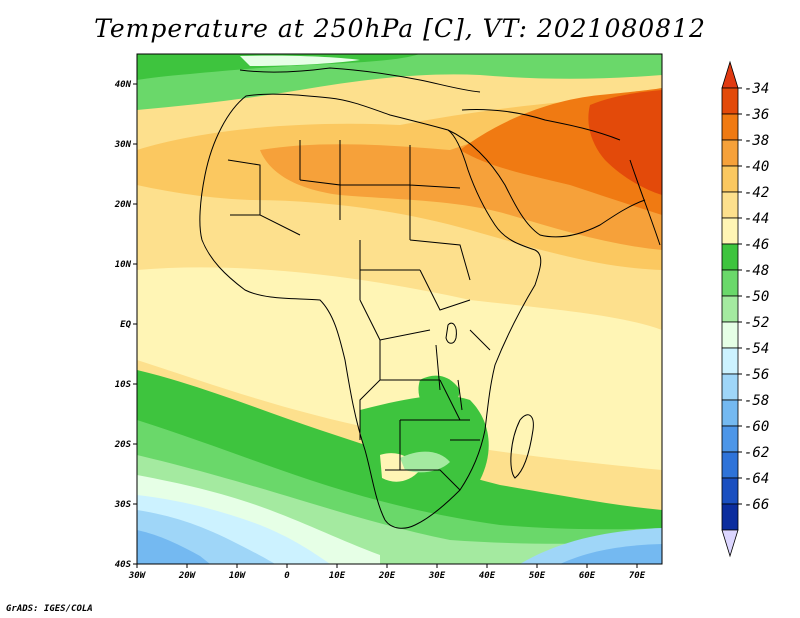 The image size is (800, 618). I want to click on lon-tick-label: 30W, so click(137, 576).